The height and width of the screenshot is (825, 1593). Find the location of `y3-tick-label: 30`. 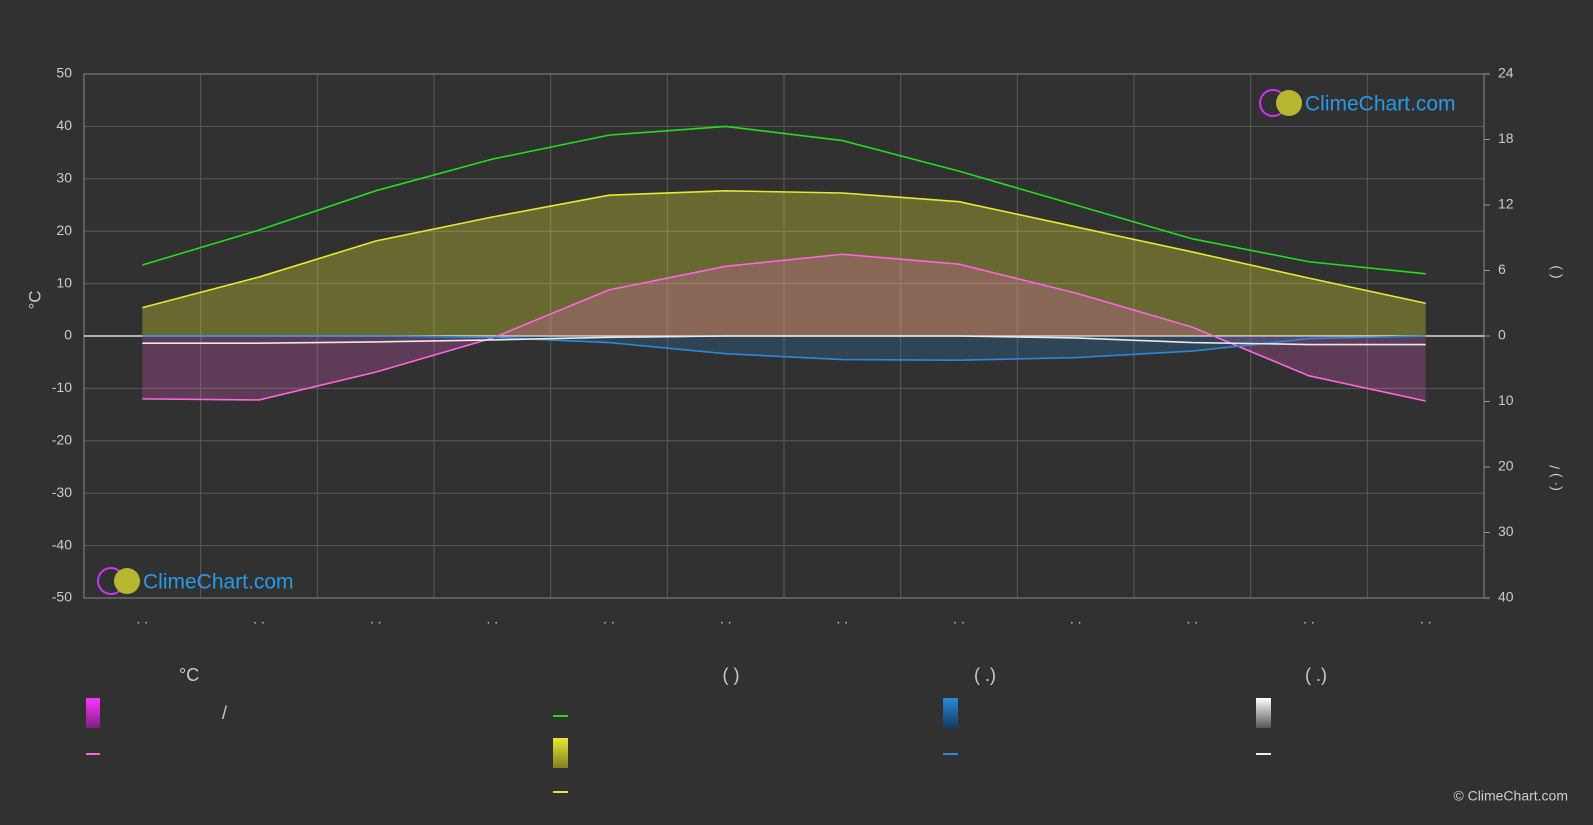

y3-tick-label: 30 is located at coordinates (1506, 531).